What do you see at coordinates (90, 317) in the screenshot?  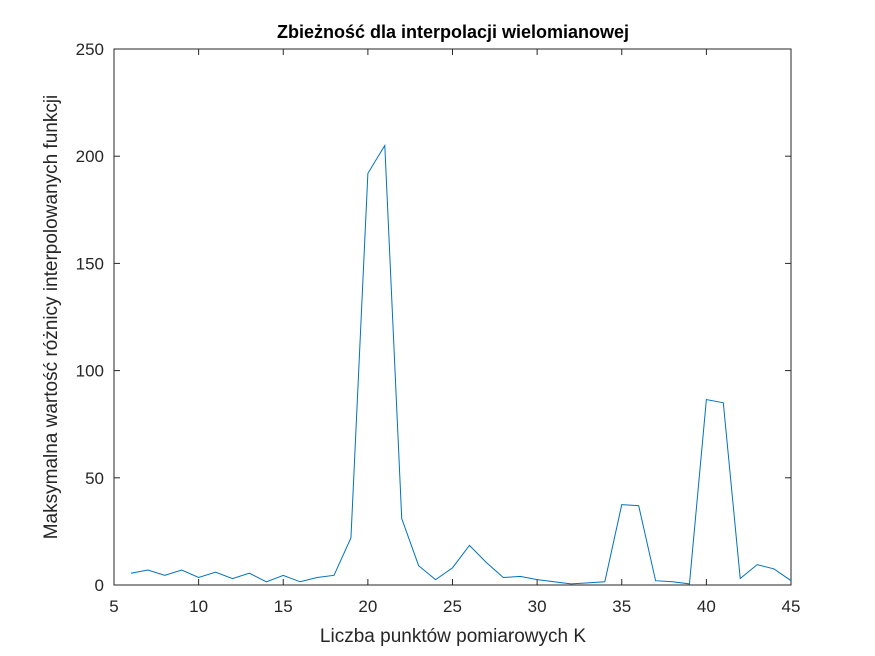 I see `y-tick-labels: 0 50 100 150 200 250` at bounding box center [90, 317].